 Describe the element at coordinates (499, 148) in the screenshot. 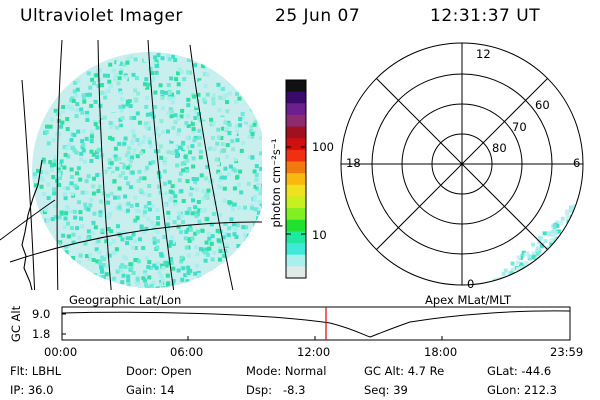

I see `polar-lat-80: 80` at that location.